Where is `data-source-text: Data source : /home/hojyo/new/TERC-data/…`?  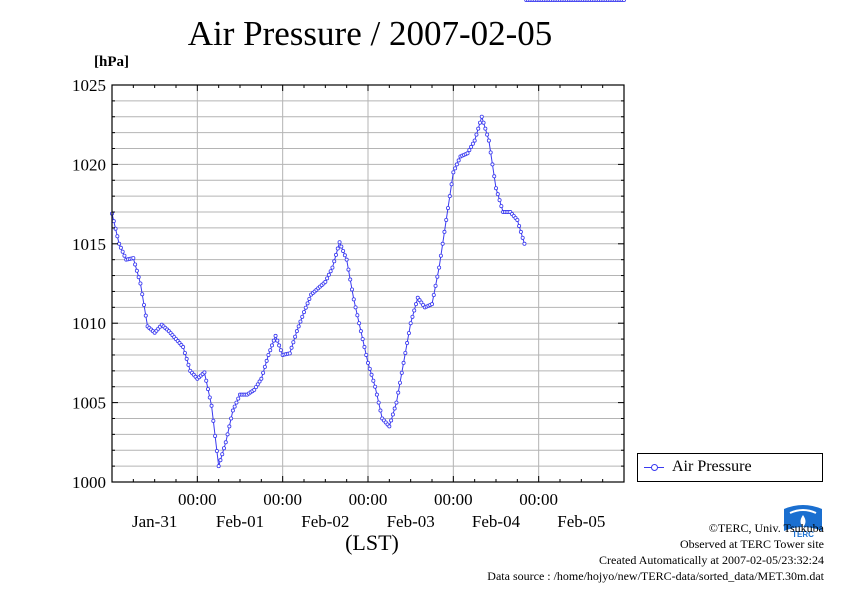 data-source-text: Data source : /home/hojyo/new/TERC-data/… is located at coordinates (655, 576).